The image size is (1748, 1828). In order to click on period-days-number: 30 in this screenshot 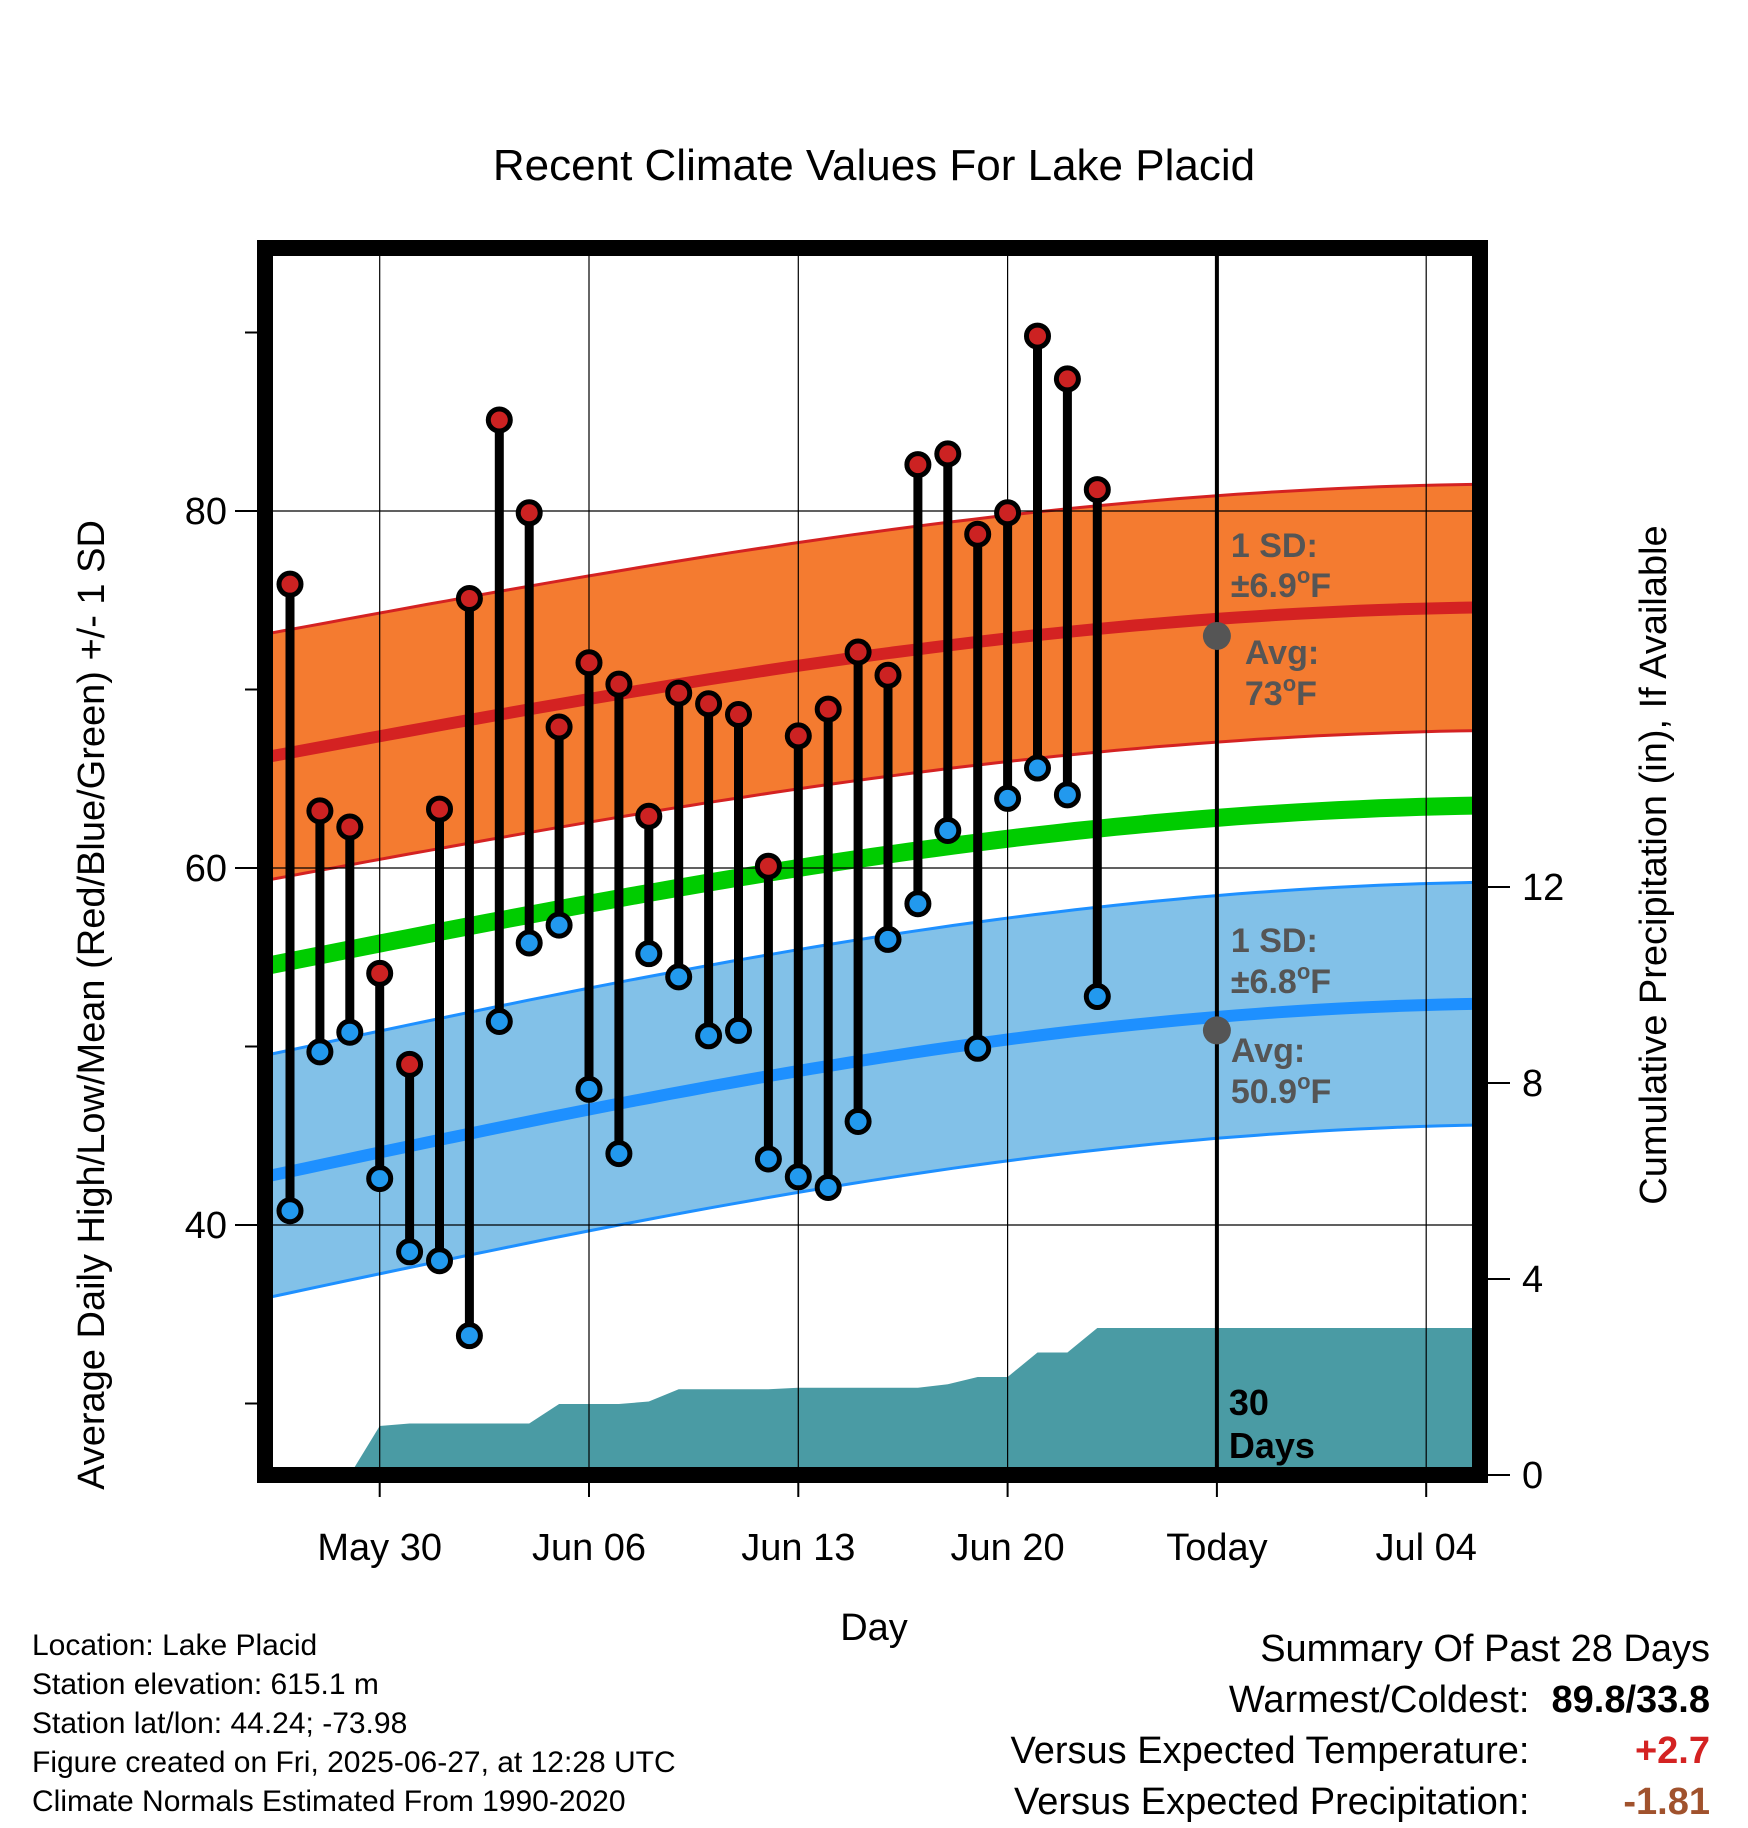, I will do `click(1249, 1402)`.